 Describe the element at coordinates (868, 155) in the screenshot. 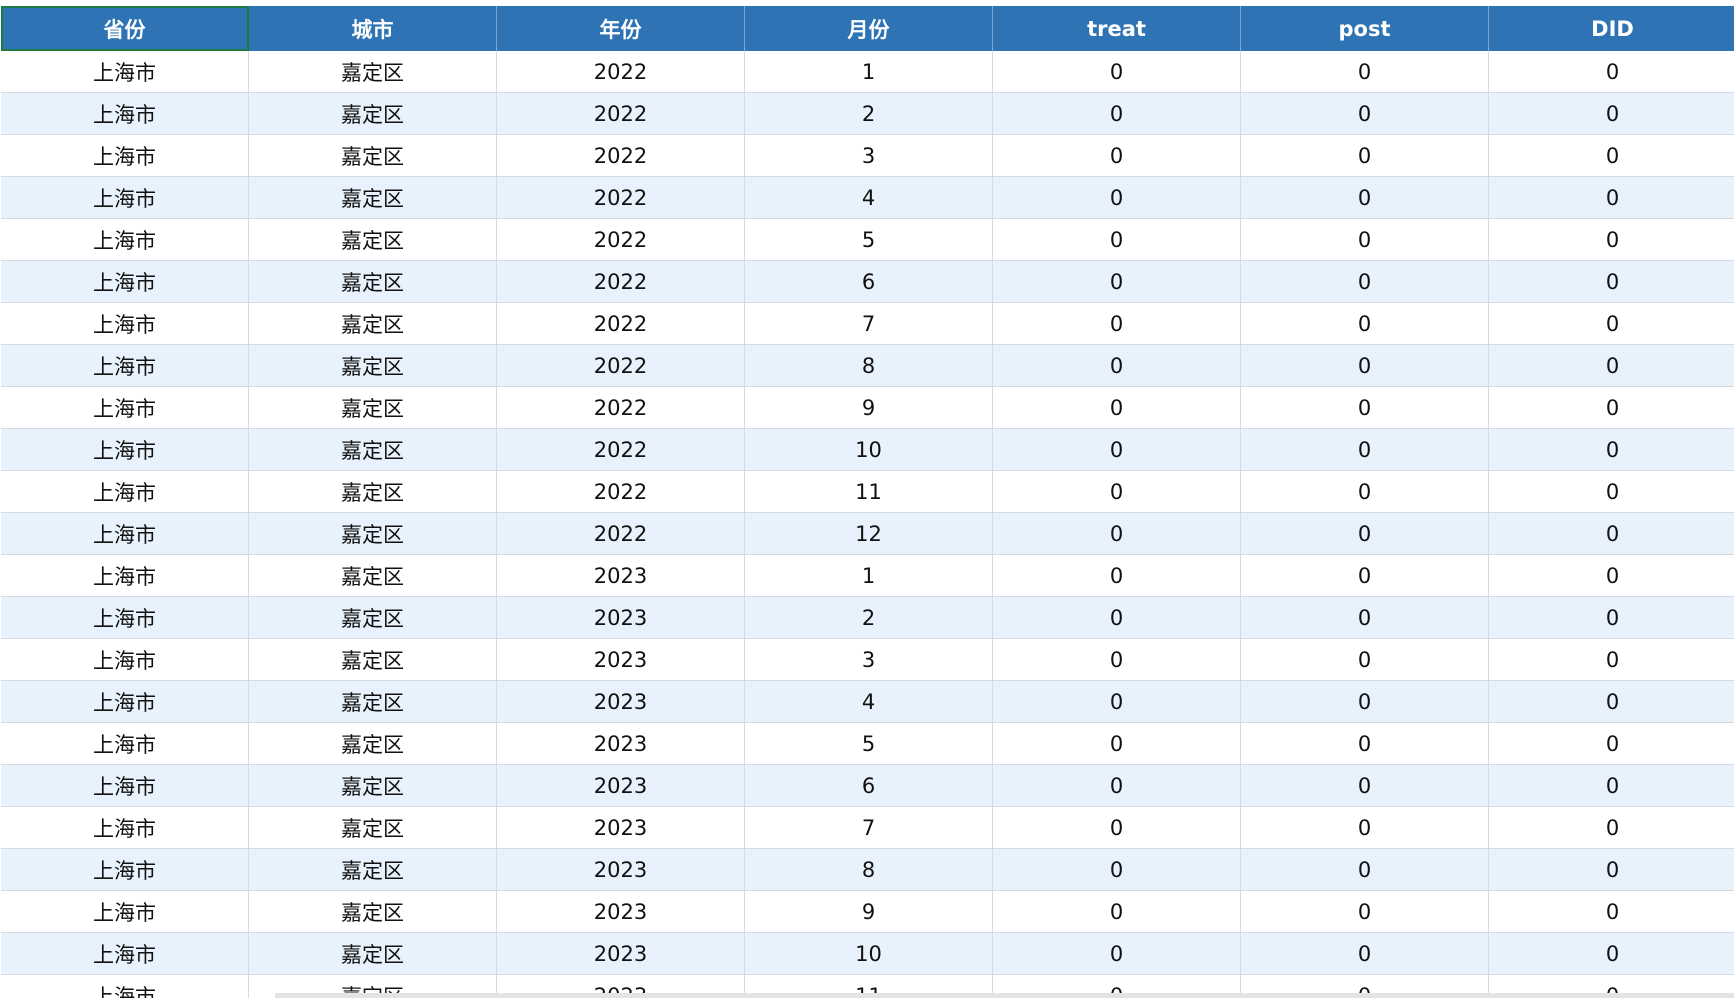

I see `table-cell: 3` at that location.